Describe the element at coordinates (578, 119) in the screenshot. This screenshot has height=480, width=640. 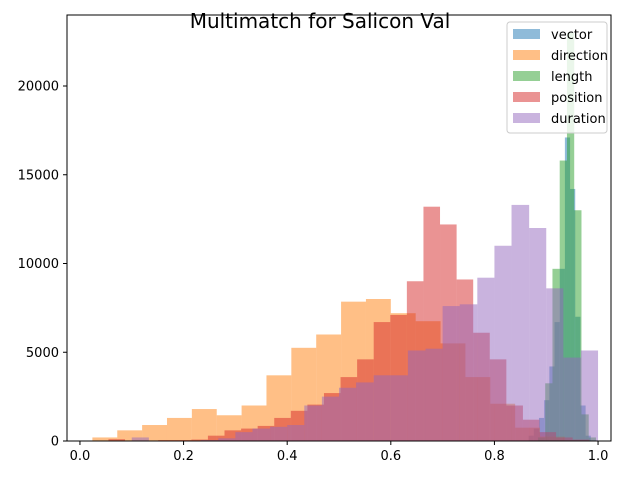
I see `legend-label-duration: duration` at that location.